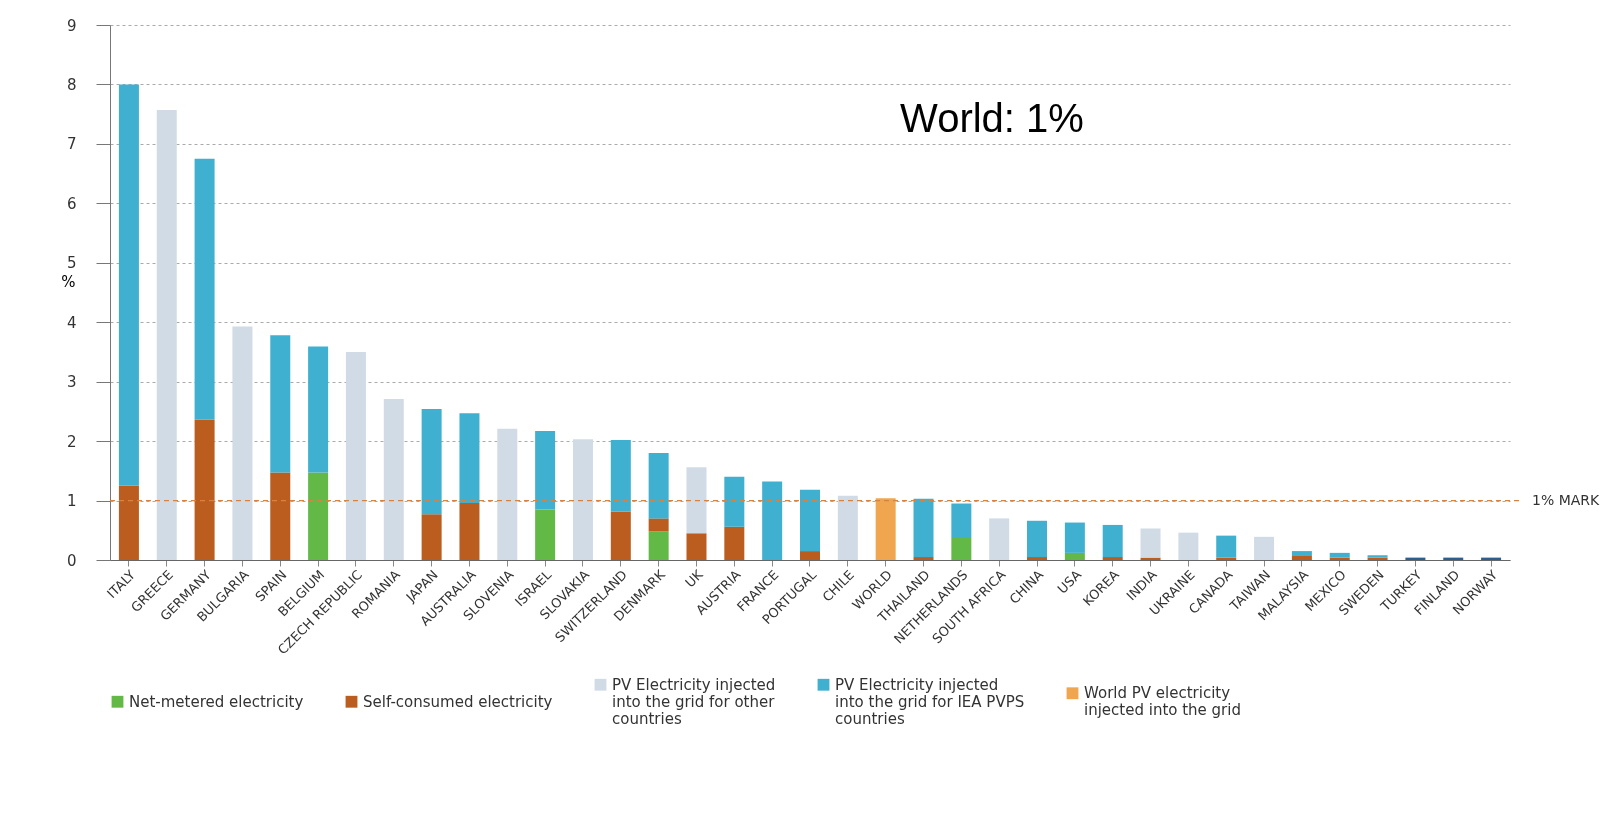 The image size is (1613, 821). Describe the element at coordinates (216, 701) in the screenshot. I see `legend-label: Net-metered electricity` at that location.